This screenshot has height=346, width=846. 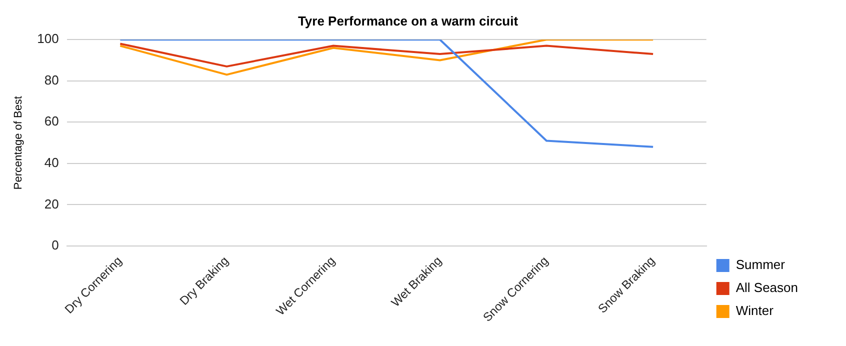 What do you see at coordinates (761, 264) in the screenshot?
I see `legend-label: Summer` at bounding box center [761, 264].